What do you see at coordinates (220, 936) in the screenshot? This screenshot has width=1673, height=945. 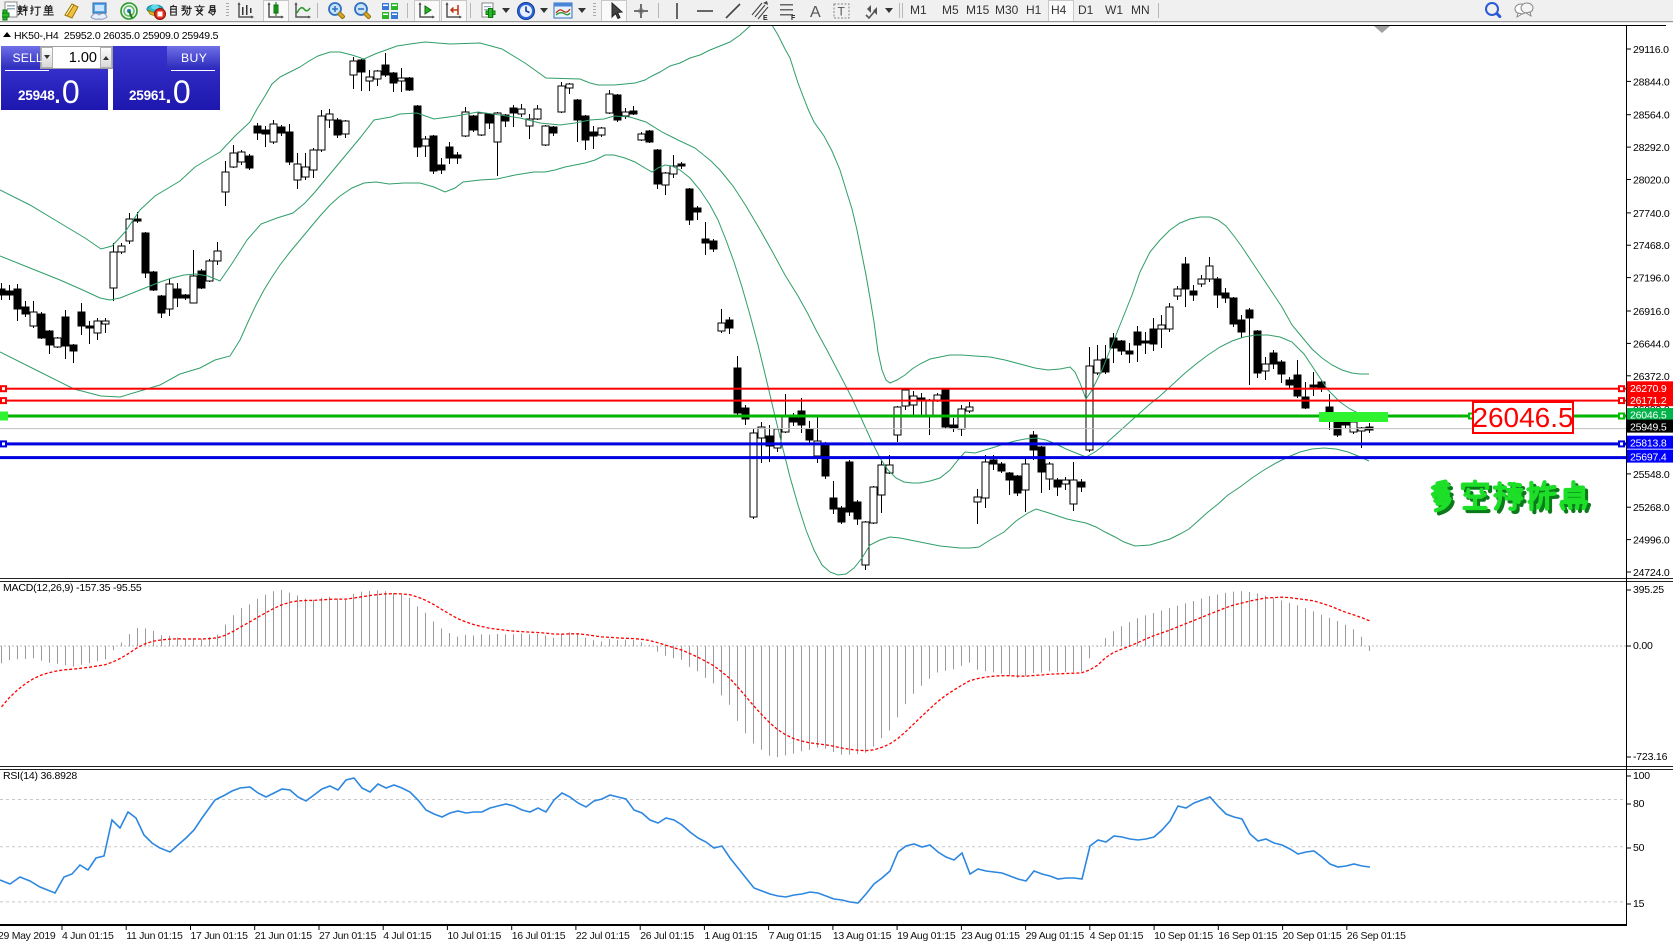 I see `svg-text: 17 Jun 01:15` at bounding box center [220, 936].